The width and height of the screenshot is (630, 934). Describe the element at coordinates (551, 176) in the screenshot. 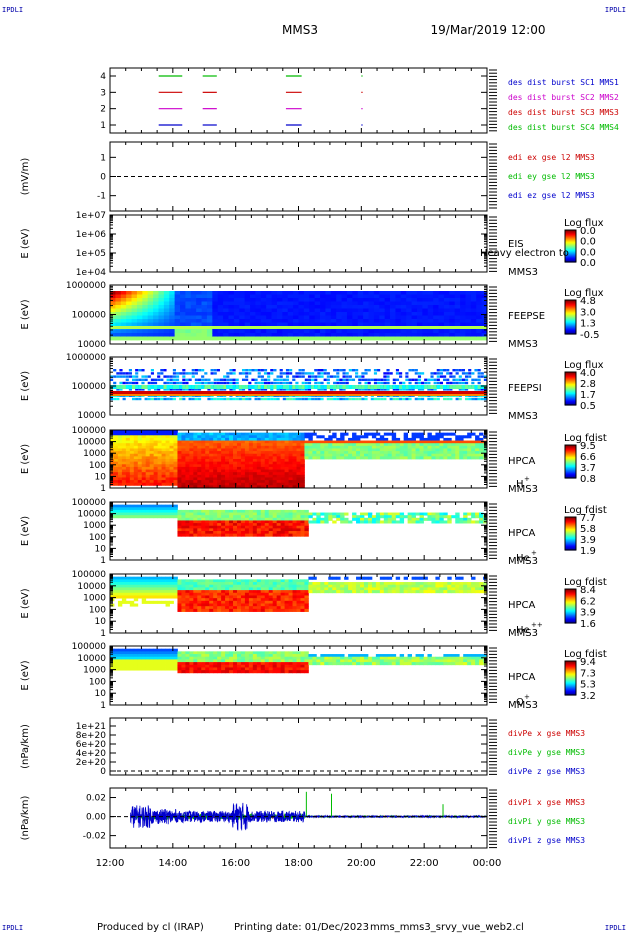

I see `panel-edi-legend-entry: edi ey gse l2 MMS3` at that location.